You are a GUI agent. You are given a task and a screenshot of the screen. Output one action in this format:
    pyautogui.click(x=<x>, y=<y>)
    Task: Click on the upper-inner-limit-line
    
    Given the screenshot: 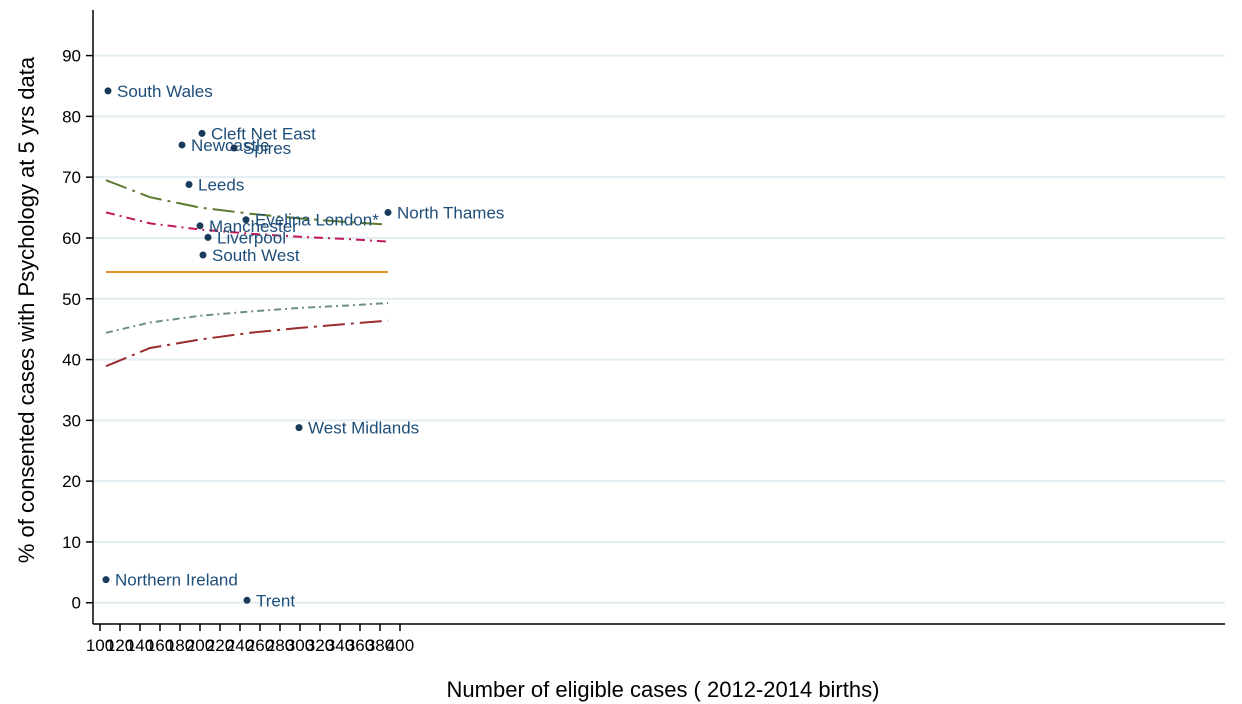 What is the action you would take?
    pyautogui.click(x=247, y=227)
    